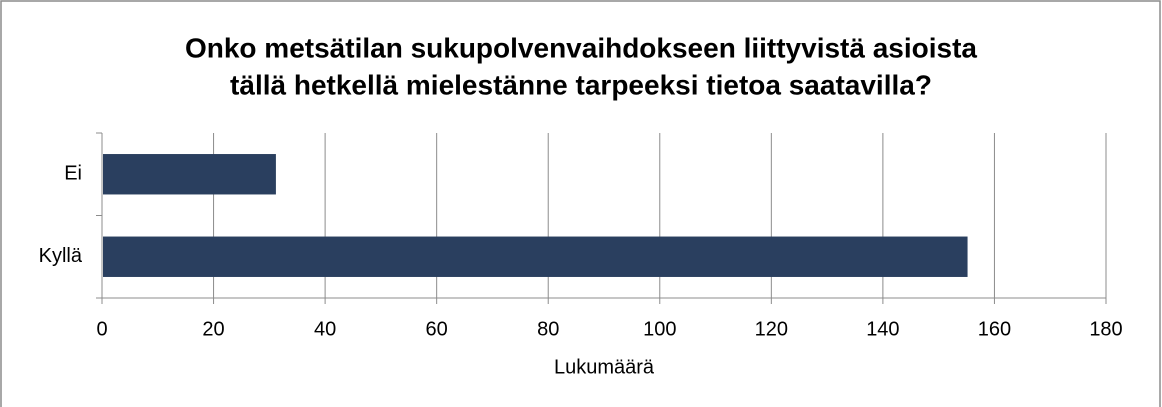 This screenshot has width=1162, height=407. What do you see at coordinates (101, 329) in the screenshot?
I see `x-tick-label: 0` at bounding box center [101, 329].